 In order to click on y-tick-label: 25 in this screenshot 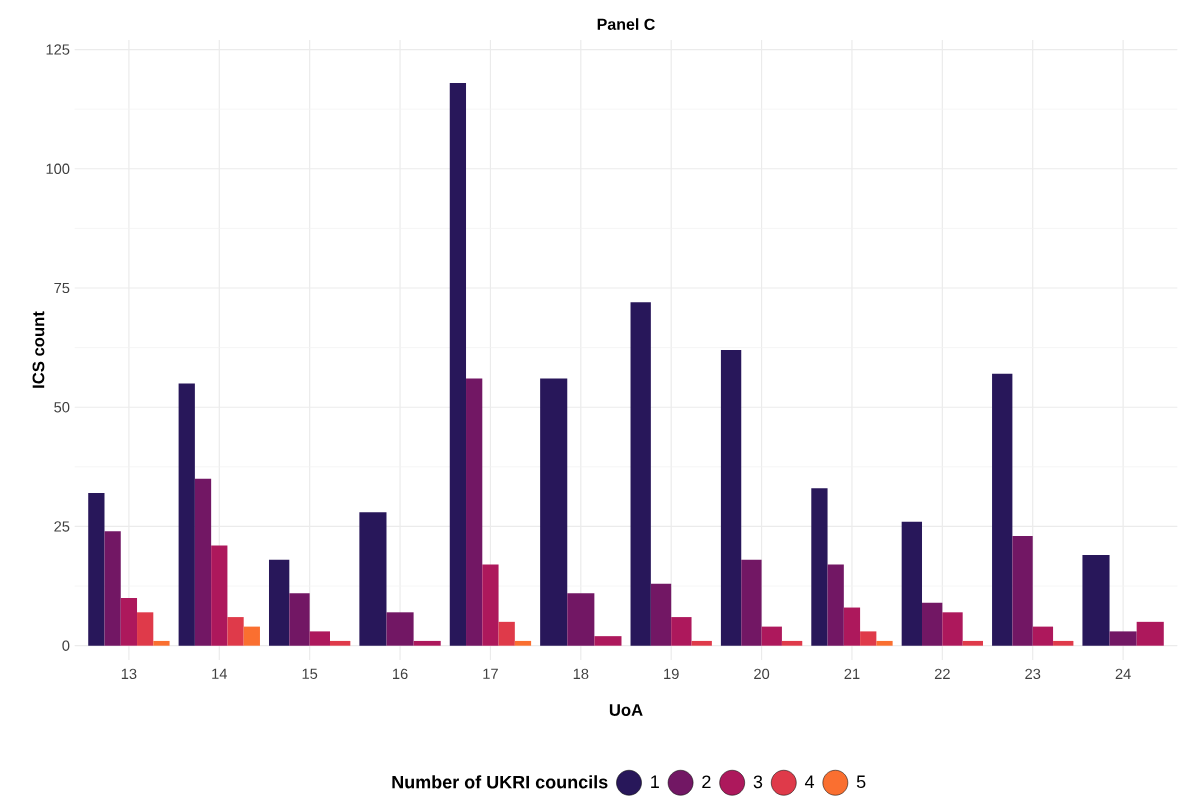, I will do `click(62, 526)`.